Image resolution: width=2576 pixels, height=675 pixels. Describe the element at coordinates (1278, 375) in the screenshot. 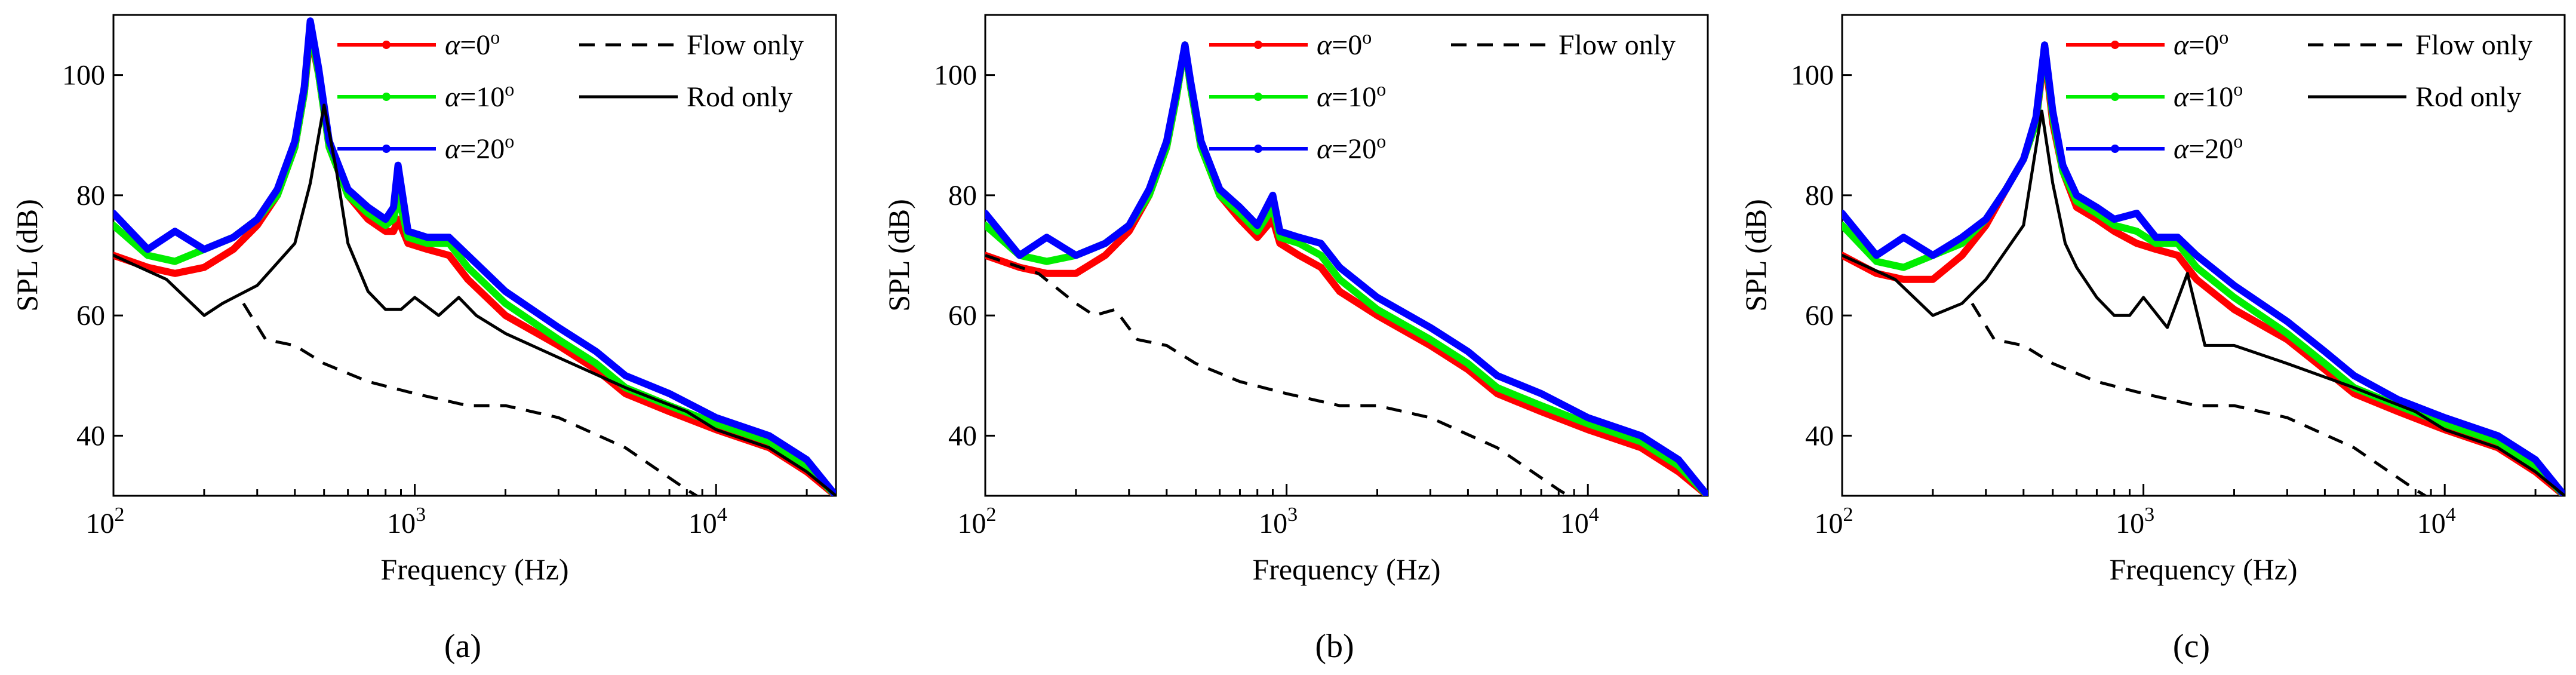

I see `series-line-flow-only` at that location.